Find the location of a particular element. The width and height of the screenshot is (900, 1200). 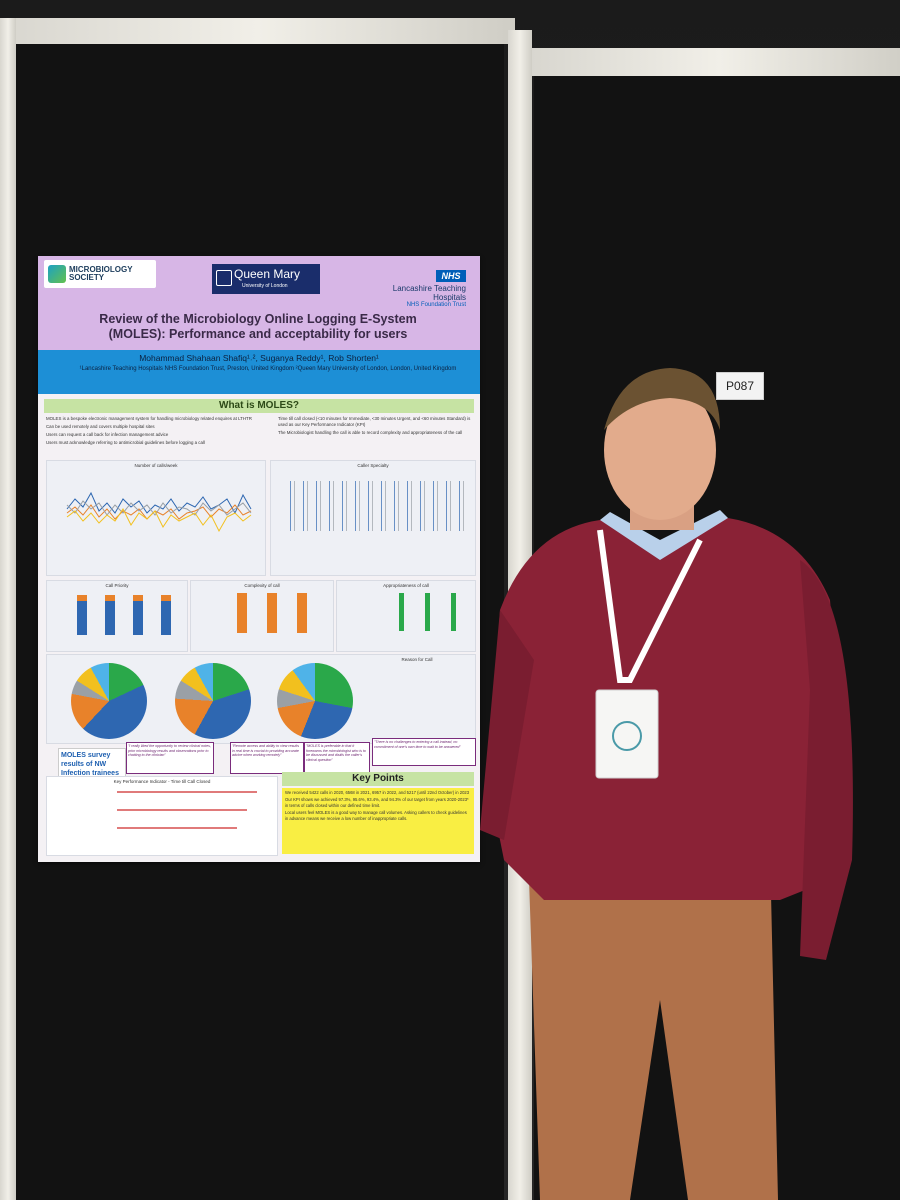

lanyard is located at coordinates (650, 606).